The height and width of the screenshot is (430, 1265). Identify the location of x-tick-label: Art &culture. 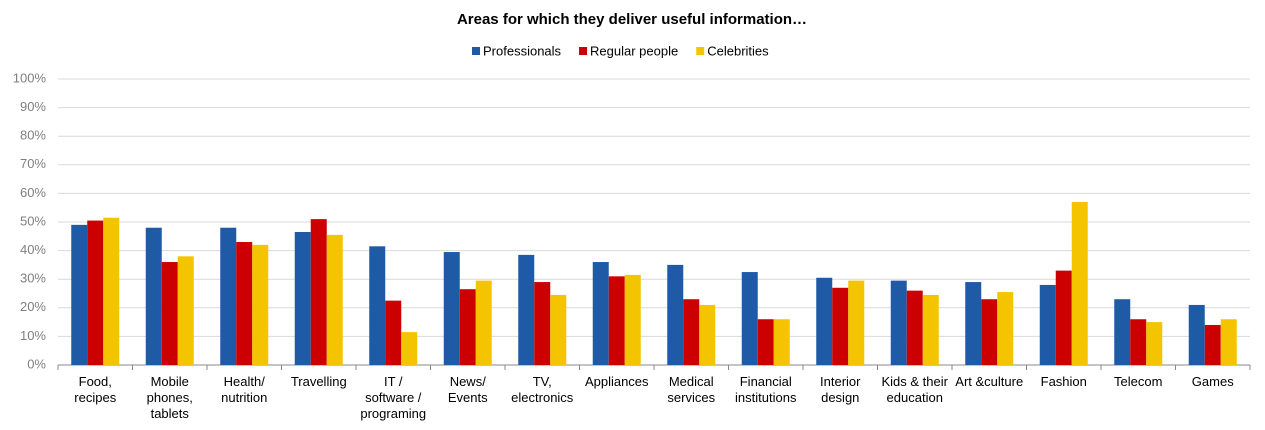
(989, 381).